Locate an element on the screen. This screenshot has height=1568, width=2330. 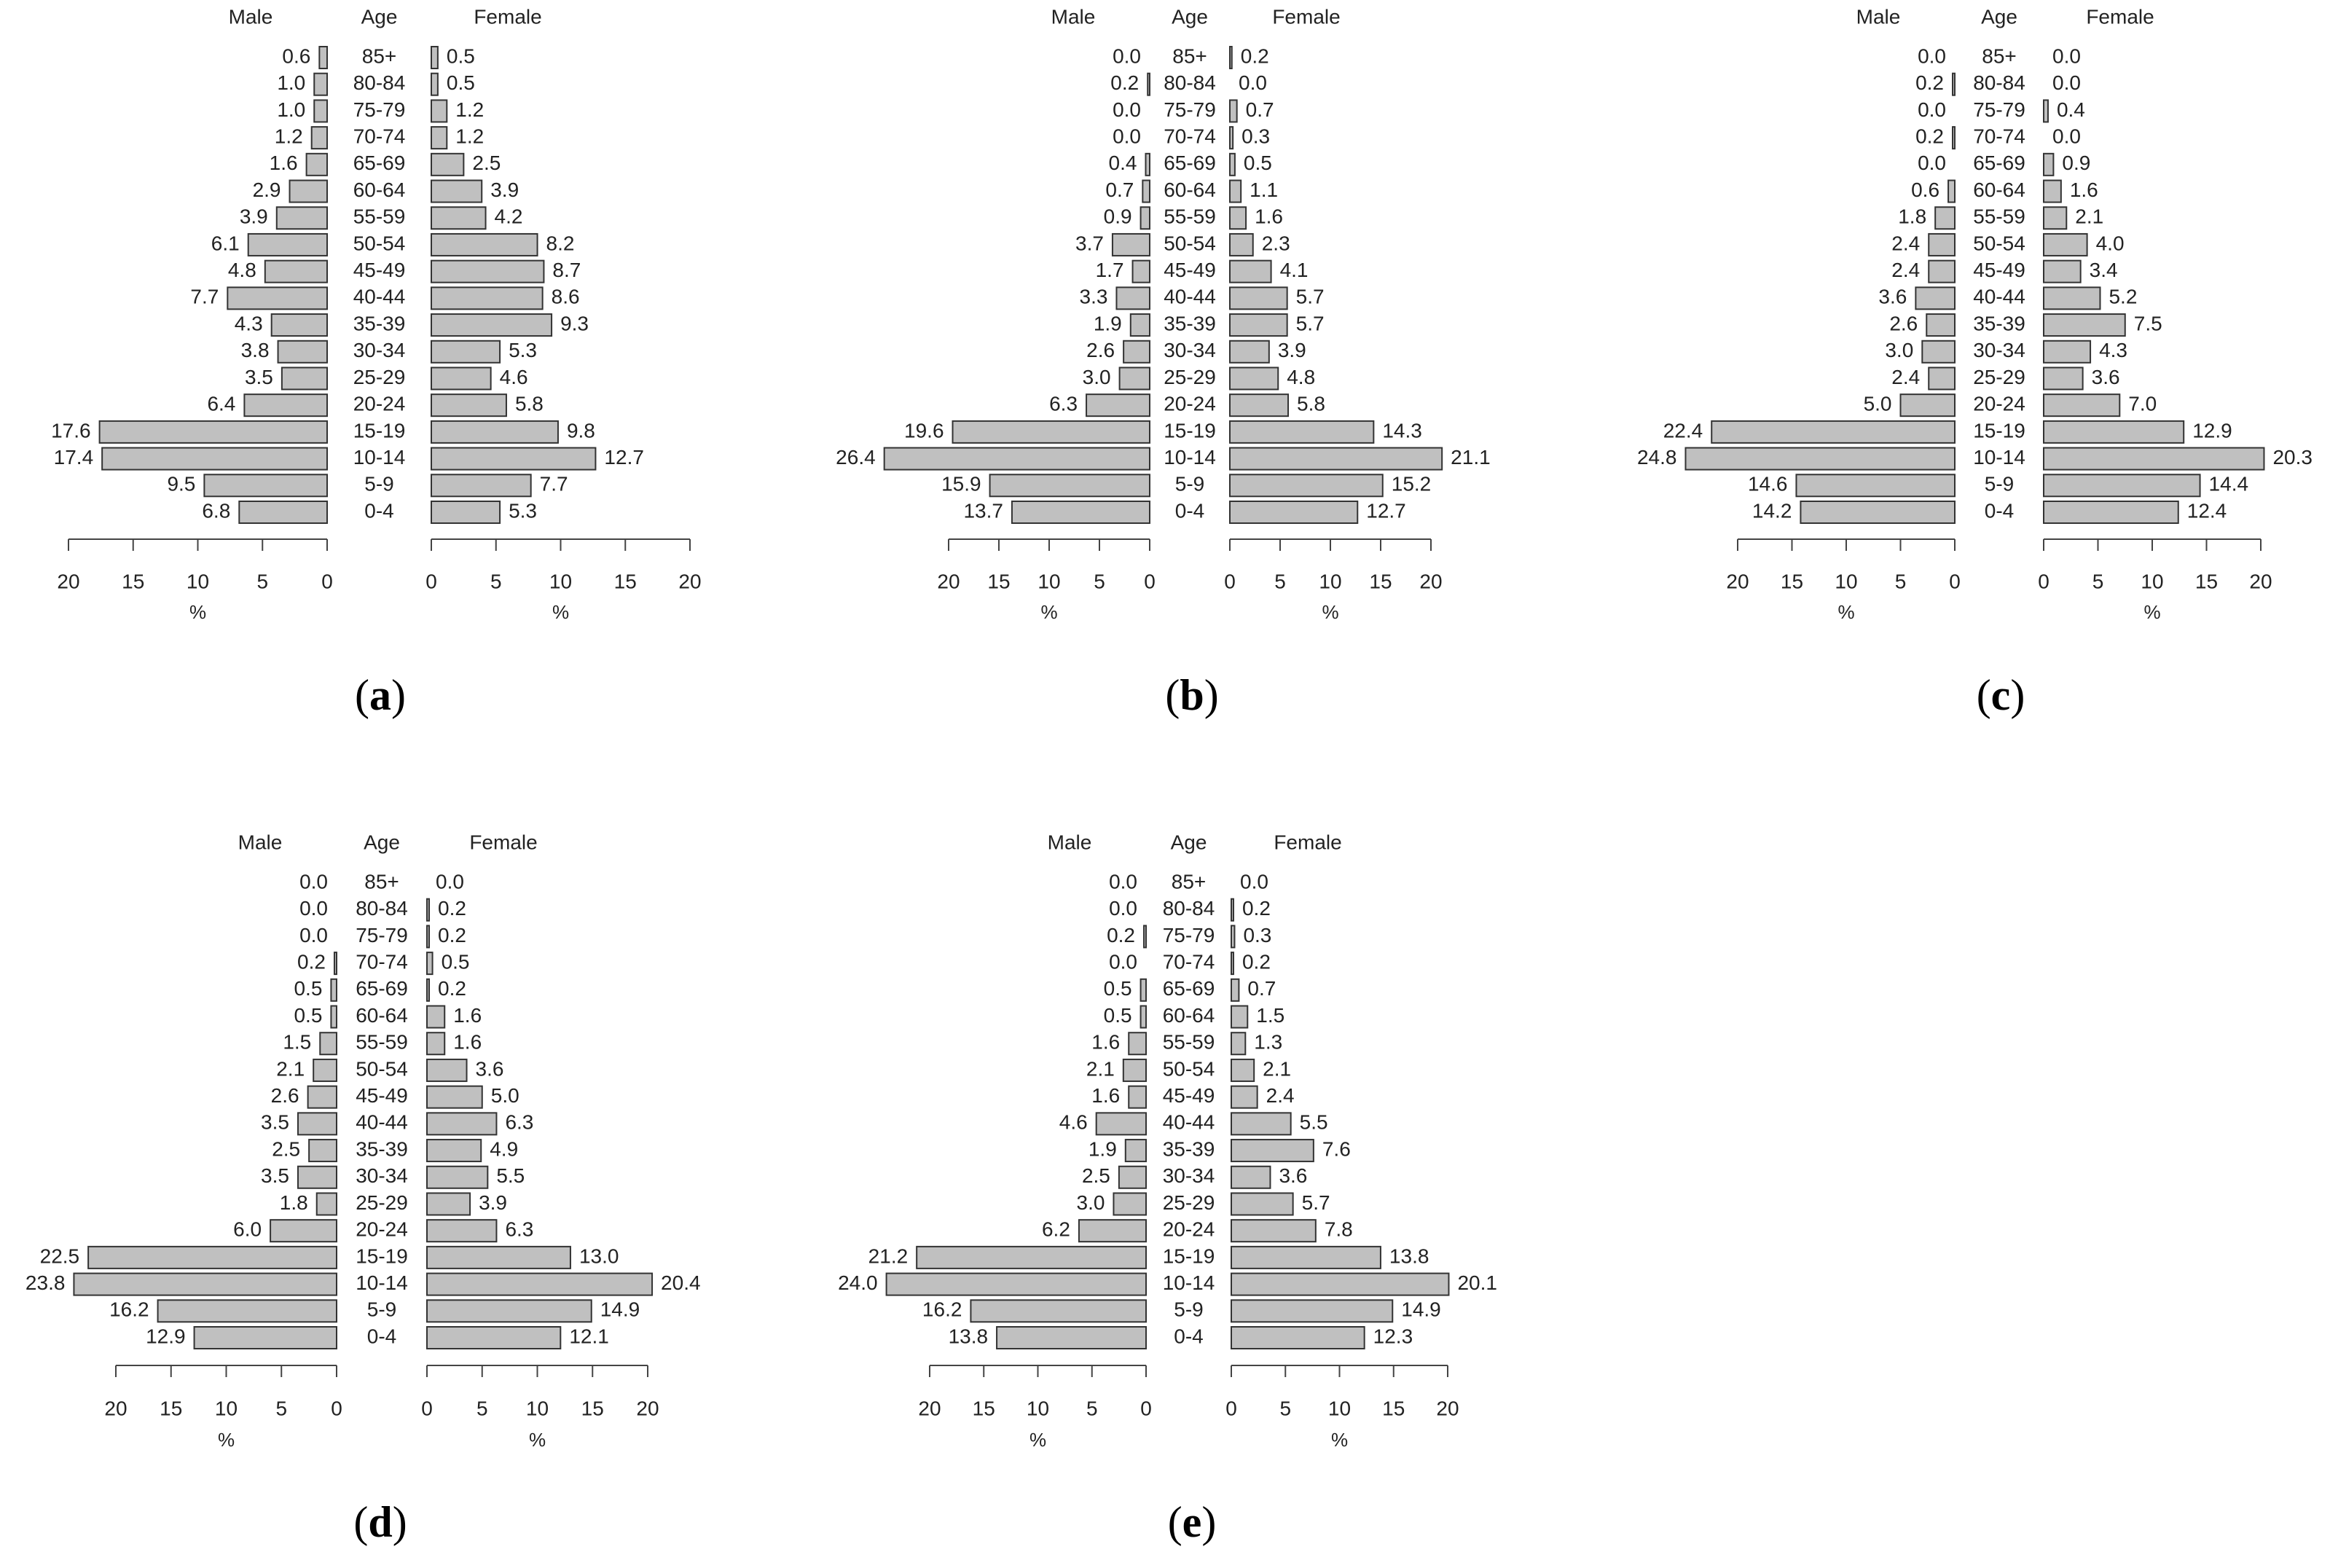
male-value-label: 0.0 is located at coordinates (1127, 55).